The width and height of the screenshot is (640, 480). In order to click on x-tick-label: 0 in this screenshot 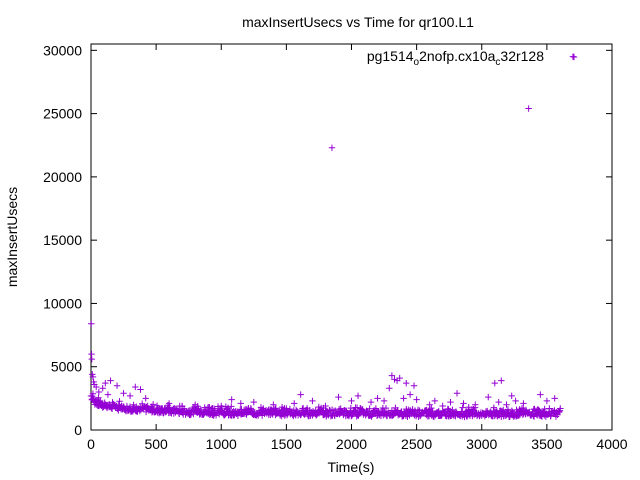, I will do `click(91, 444)`.